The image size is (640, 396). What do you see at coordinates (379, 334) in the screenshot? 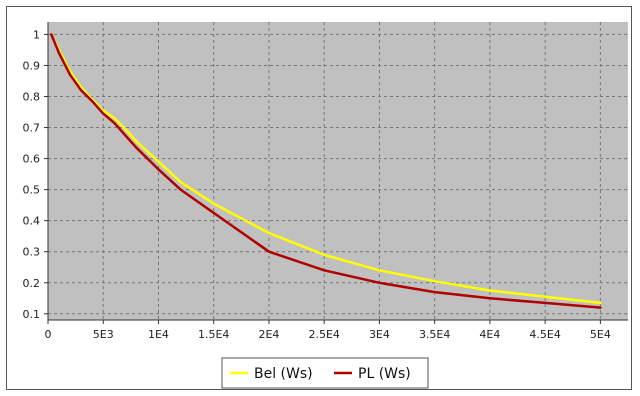
I see `x-tick-label: 3E4` at bounding box center [379, 334].